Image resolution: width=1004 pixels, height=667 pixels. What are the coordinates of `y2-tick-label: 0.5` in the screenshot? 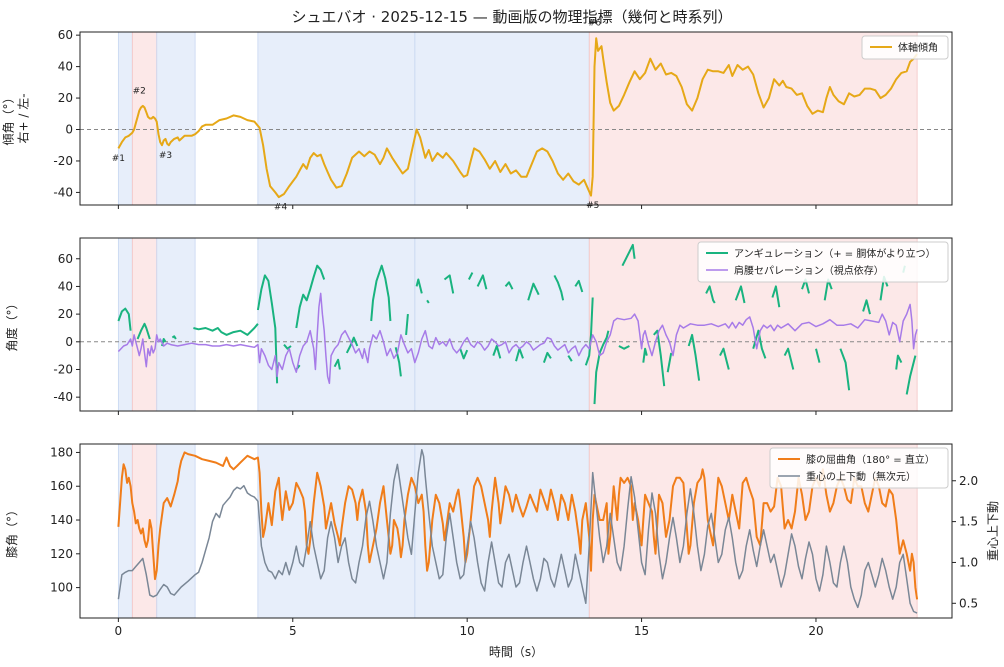 It's located at (968, 603).